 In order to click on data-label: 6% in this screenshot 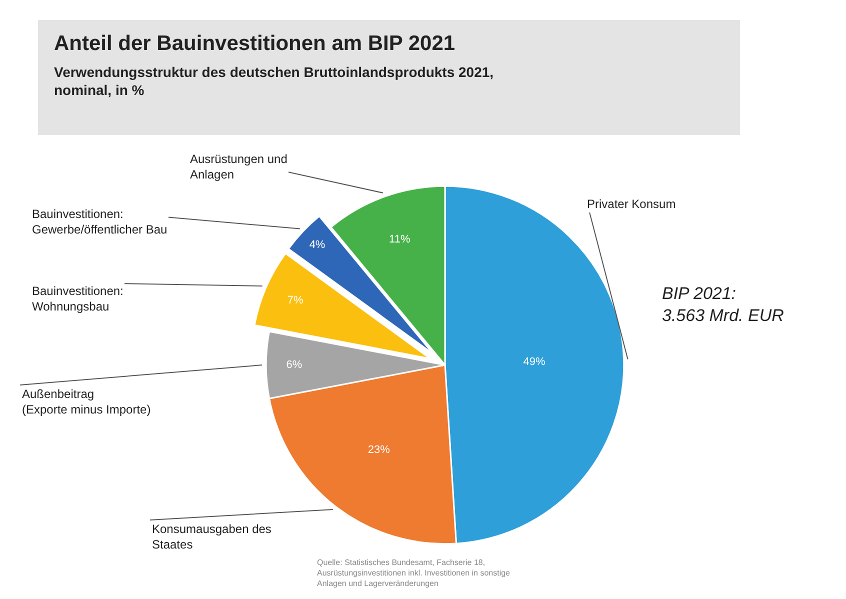, I will do `click(294, 365)`.